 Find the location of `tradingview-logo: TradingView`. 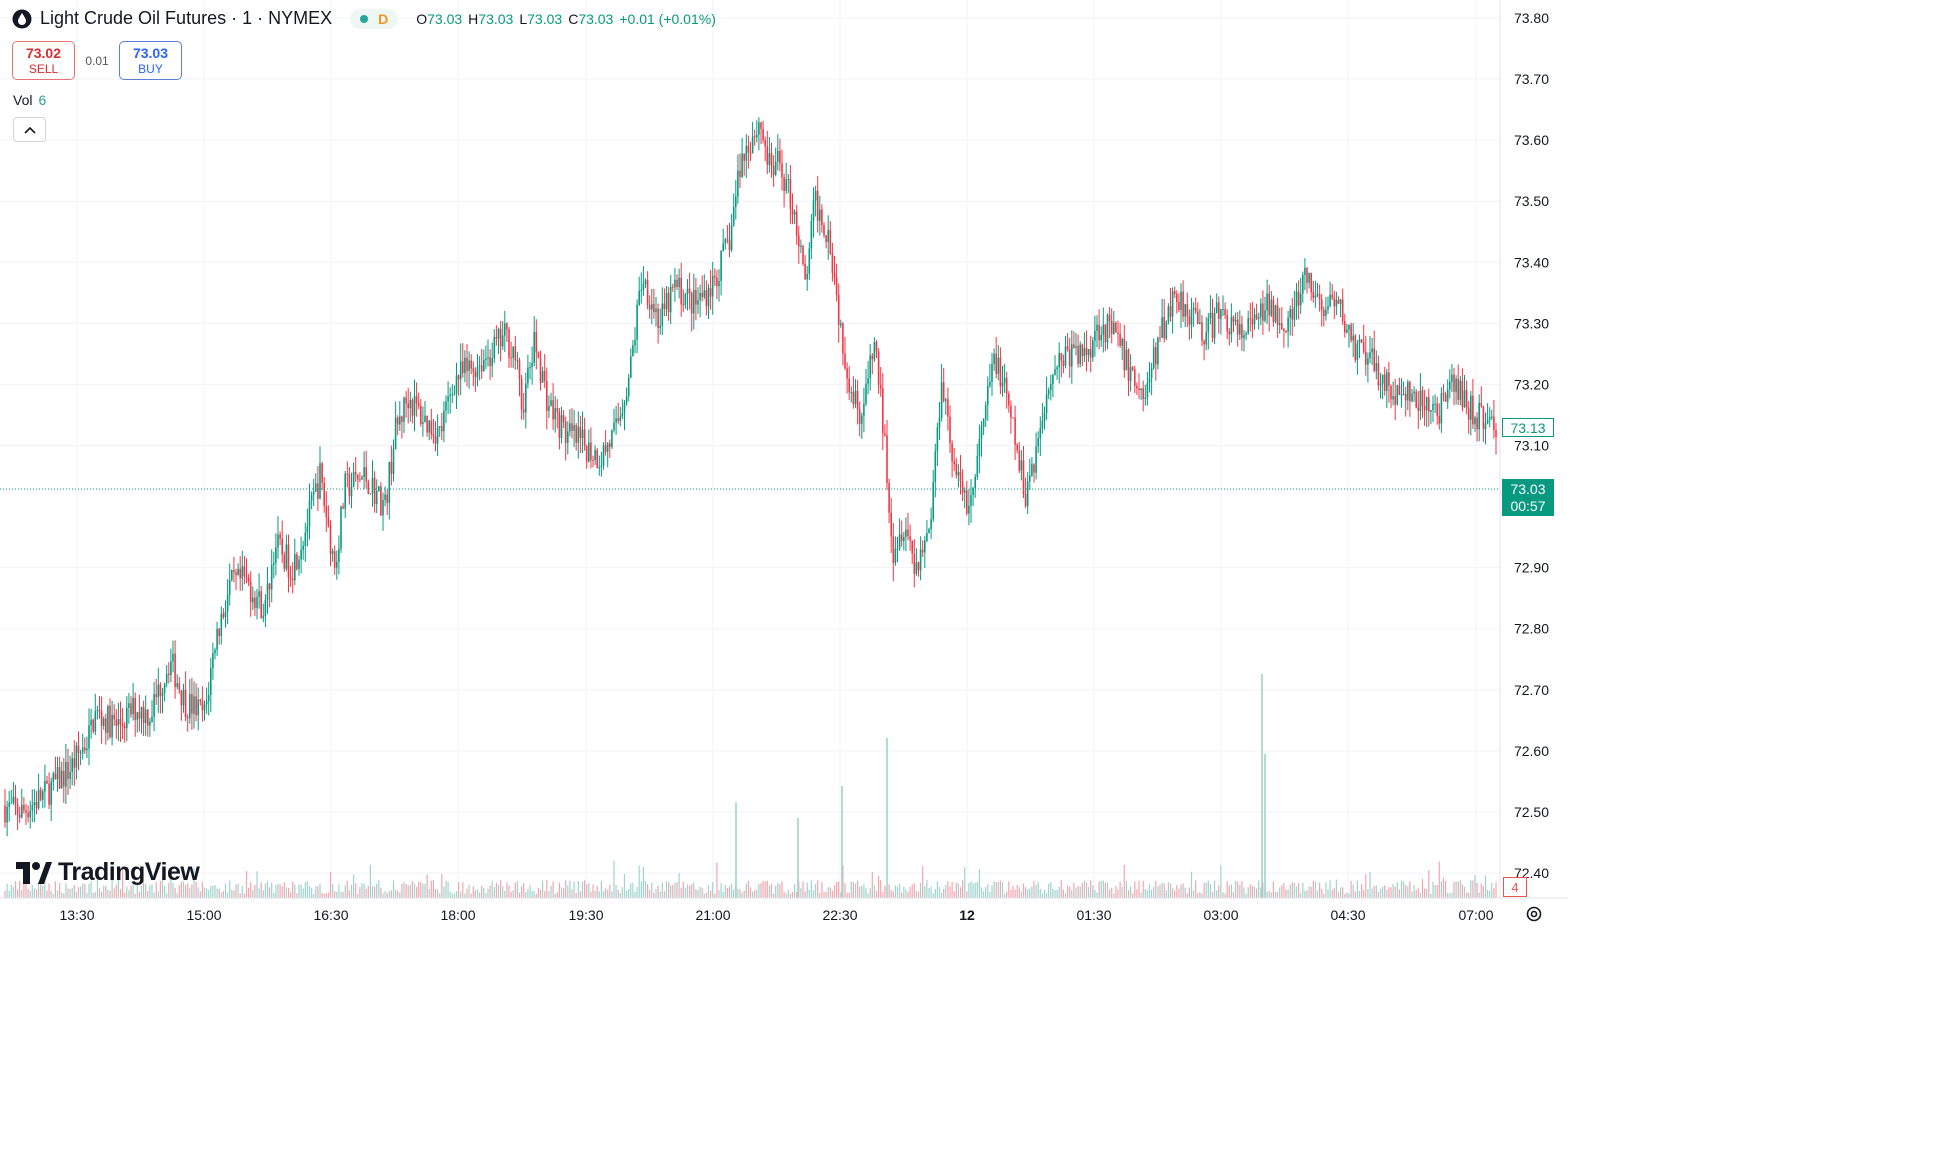

tradingview-logo: TradingView is located at coordinates (108, 872).